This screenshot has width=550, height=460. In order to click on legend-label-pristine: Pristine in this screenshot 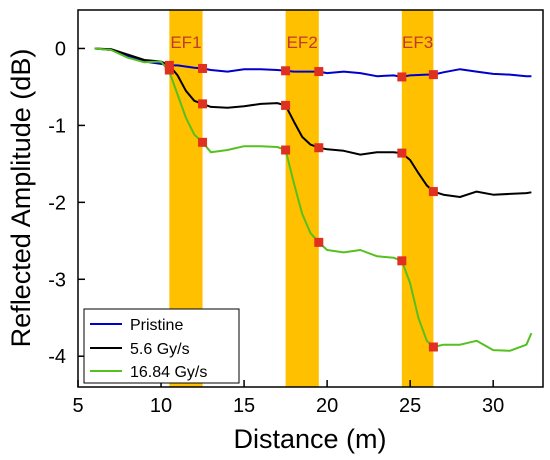, I will do `click(156, 325)`.